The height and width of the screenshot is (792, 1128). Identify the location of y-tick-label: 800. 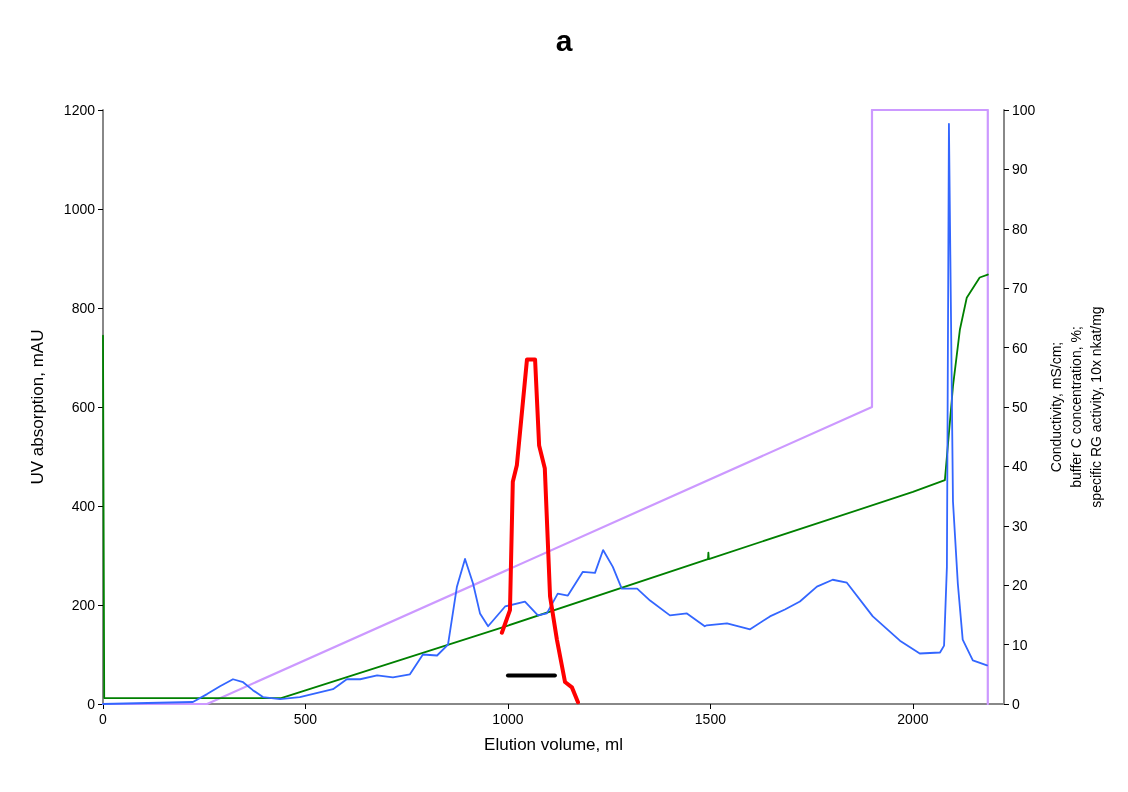
(83, 308).